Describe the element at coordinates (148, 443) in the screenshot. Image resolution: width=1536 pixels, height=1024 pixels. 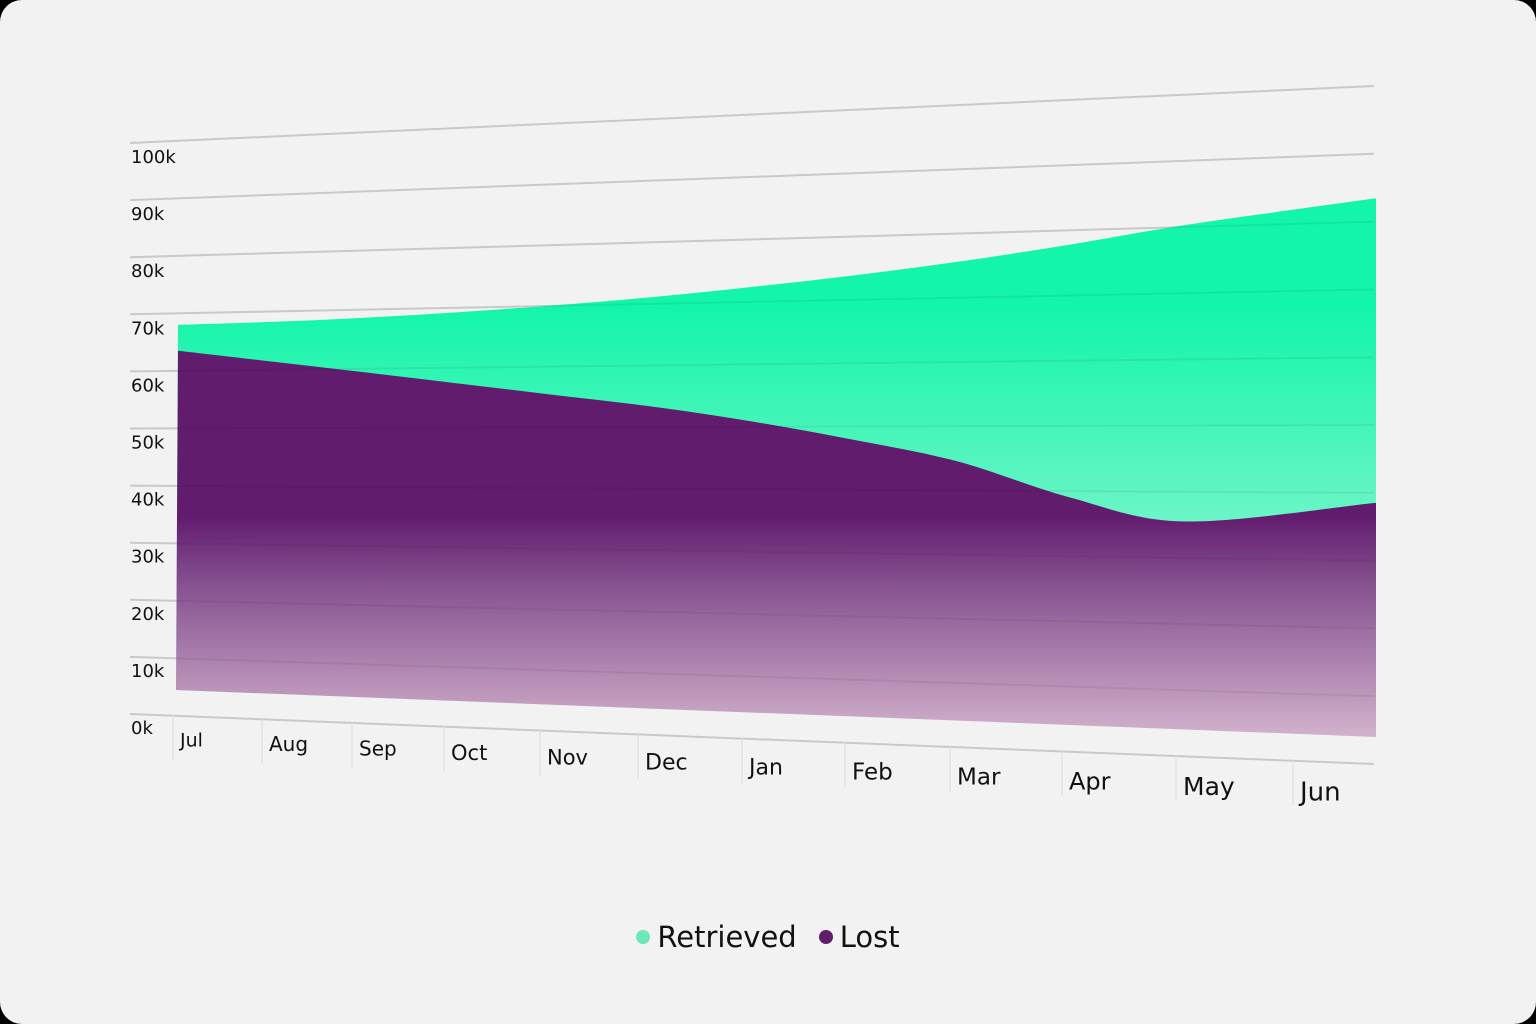
I see `y-tick-label: 50k` at that location.